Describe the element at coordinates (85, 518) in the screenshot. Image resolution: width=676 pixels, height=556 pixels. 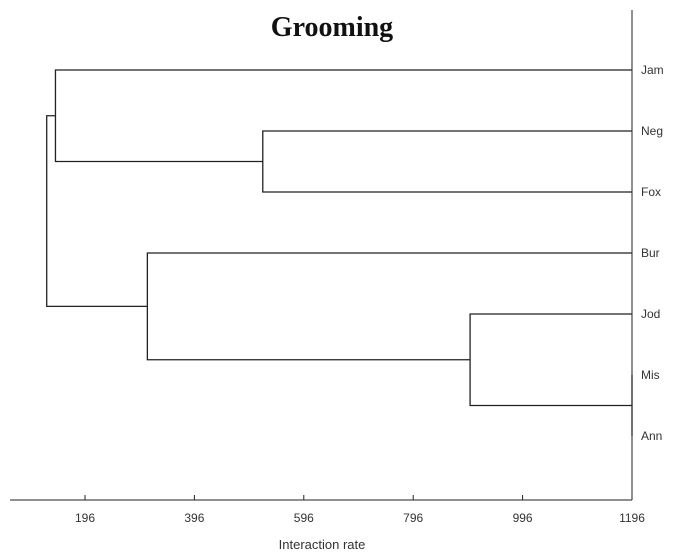
I see `x-tick-label: 196` at that location.